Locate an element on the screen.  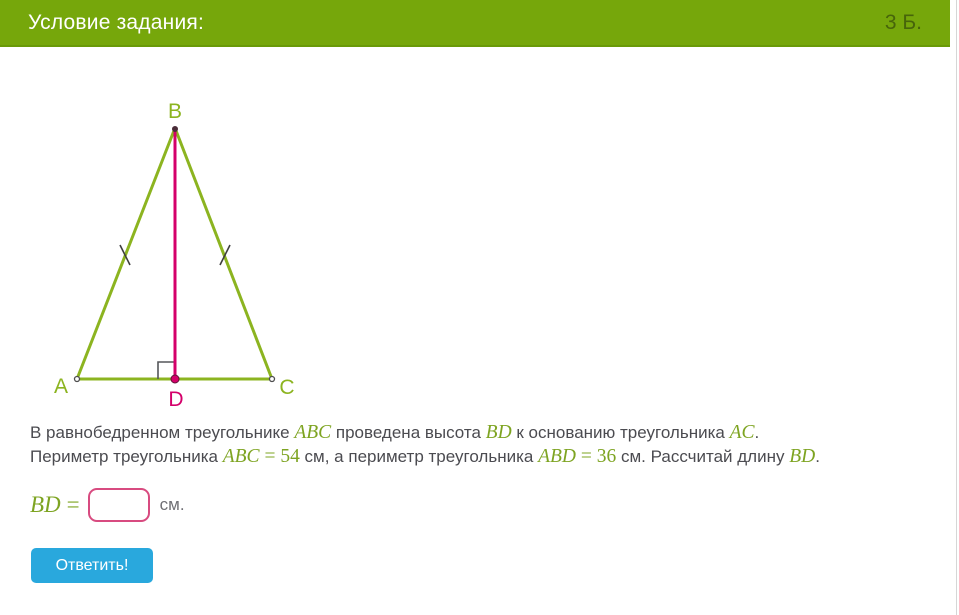
triangle-figure: B A C D is located at coordinates (174, 255).